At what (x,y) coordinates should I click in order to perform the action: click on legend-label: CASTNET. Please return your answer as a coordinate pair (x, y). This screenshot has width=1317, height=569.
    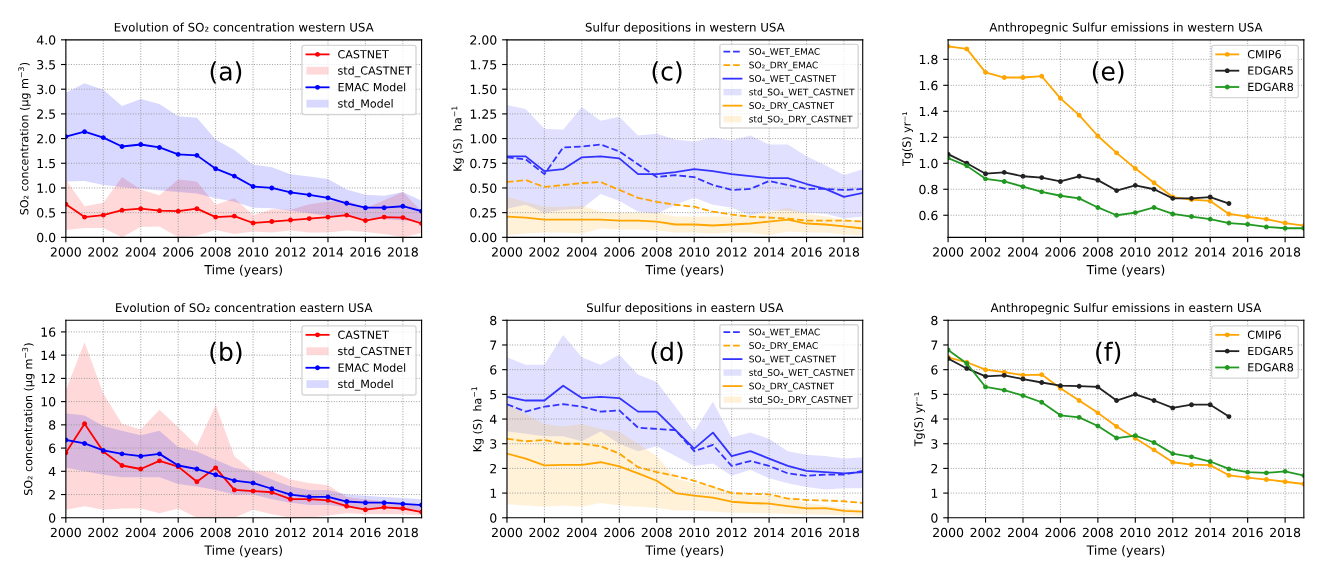
    Looking at the image, I should click on (363, 334).